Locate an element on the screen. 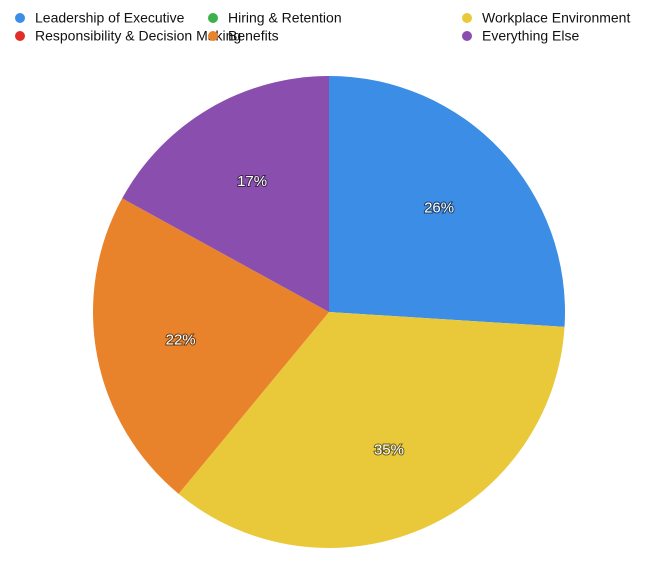  legend-label: Benefits is located at coordinates (253, 36).